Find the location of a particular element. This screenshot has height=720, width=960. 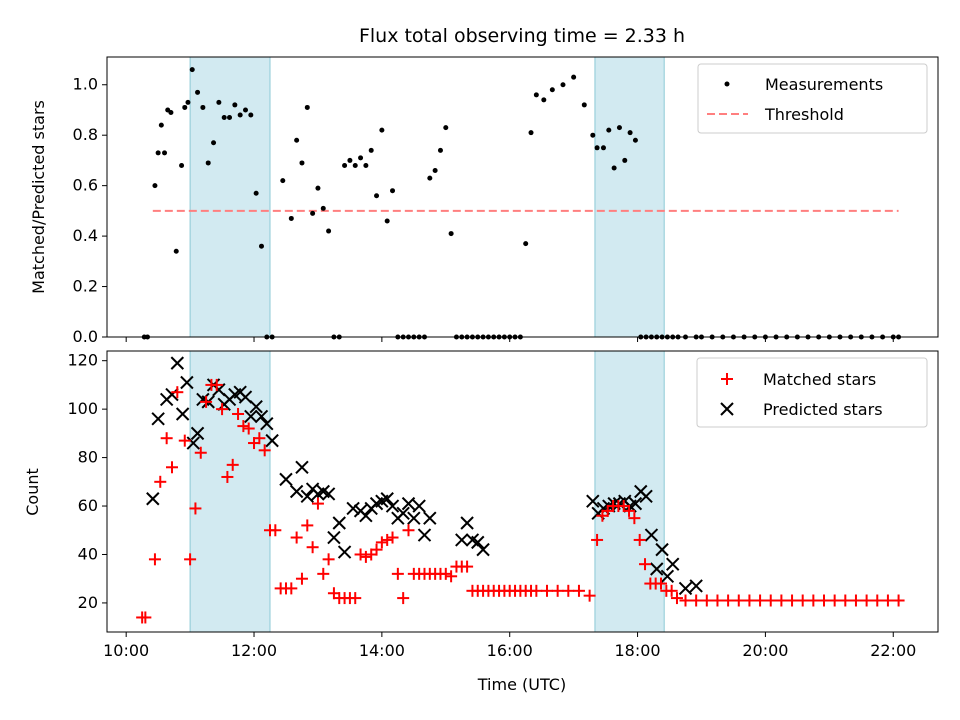

top-y-axis-ticks: 0.0 0.2 0.4 0.6 0.8 1.0 is located at coordinates (90, 210).